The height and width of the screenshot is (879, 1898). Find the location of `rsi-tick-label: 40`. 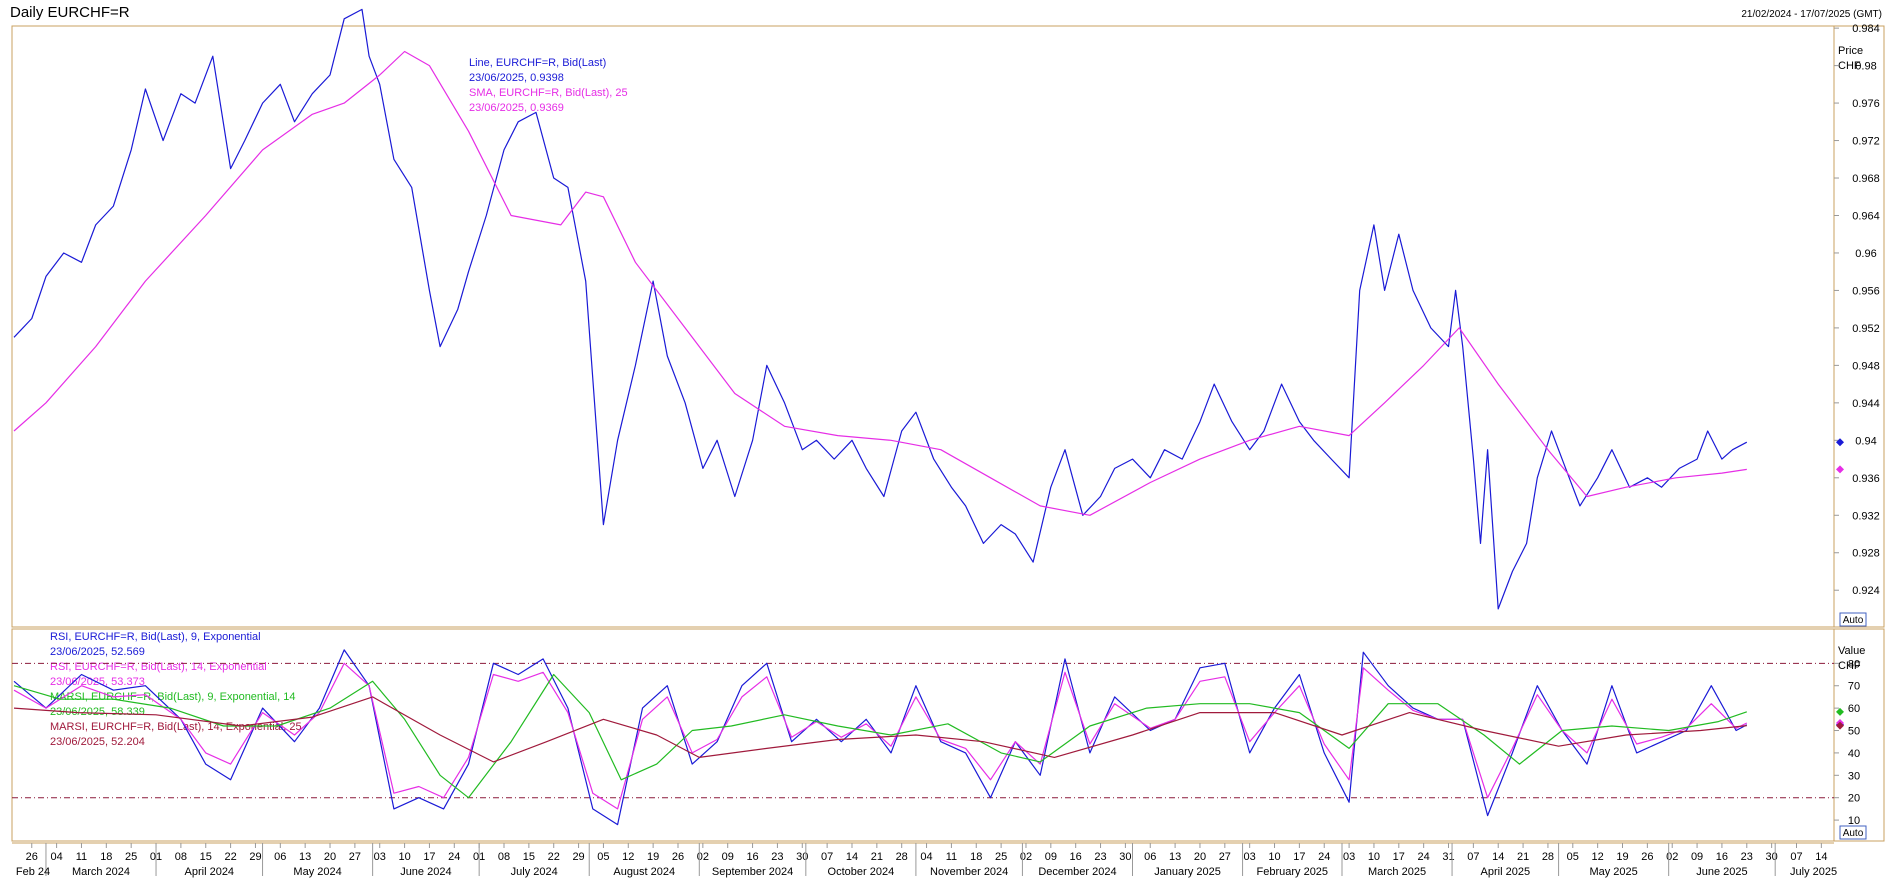

rsi-tick-label: 40 is located at coordinates (1854, 754).